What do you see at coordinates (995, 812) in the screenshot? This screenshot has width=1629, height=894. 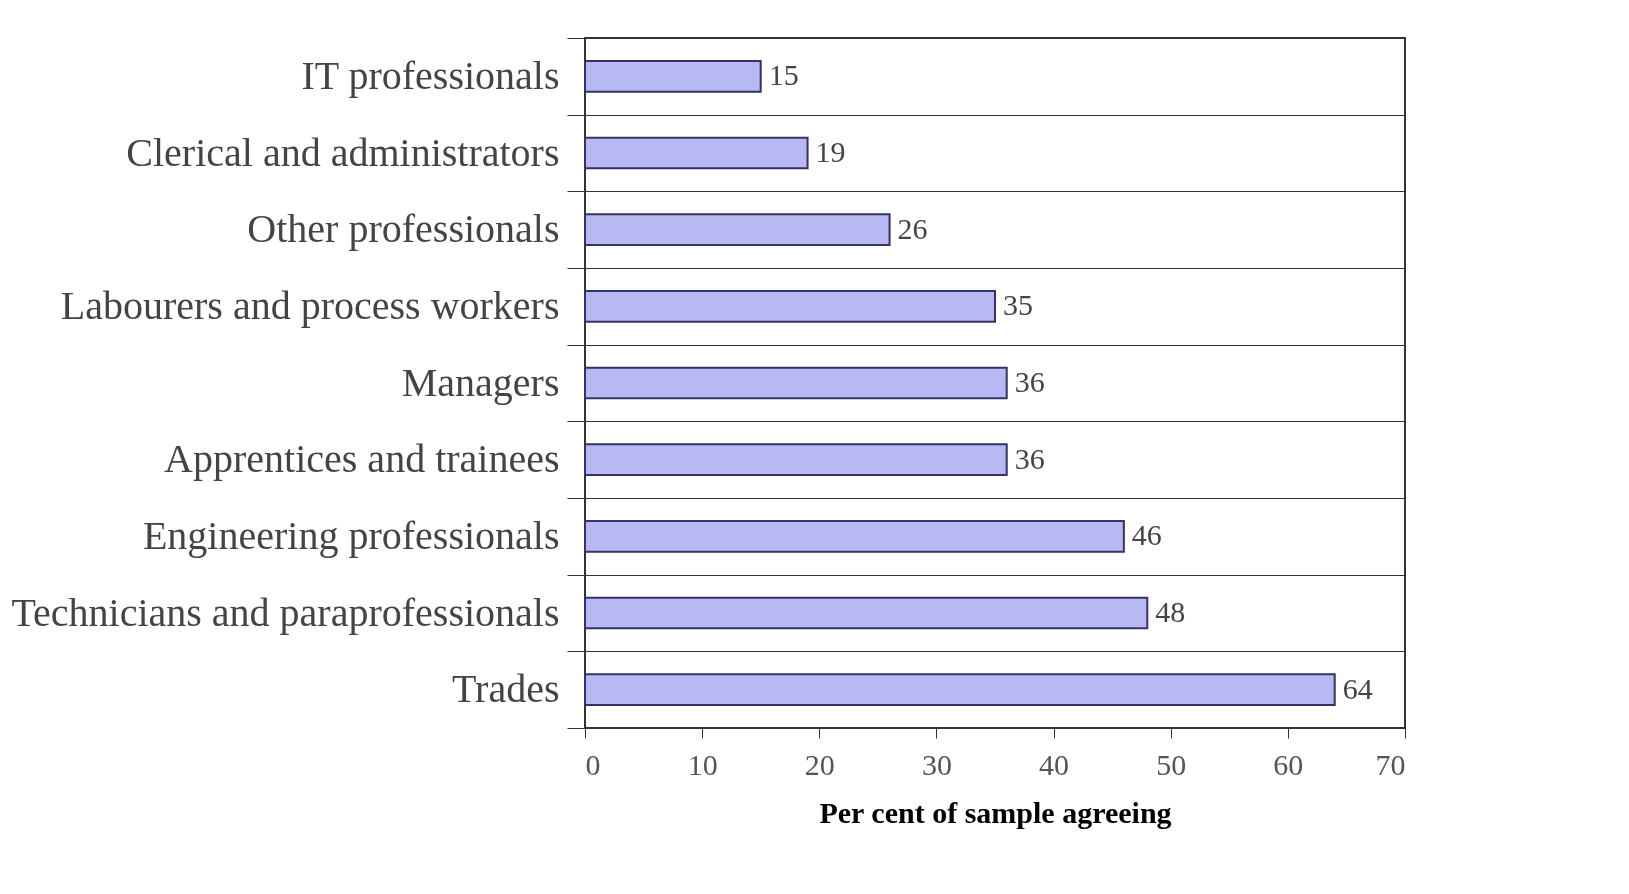 I see `x-axis-title: Per cent of sample agreeing` at bounding box center [995, 812].